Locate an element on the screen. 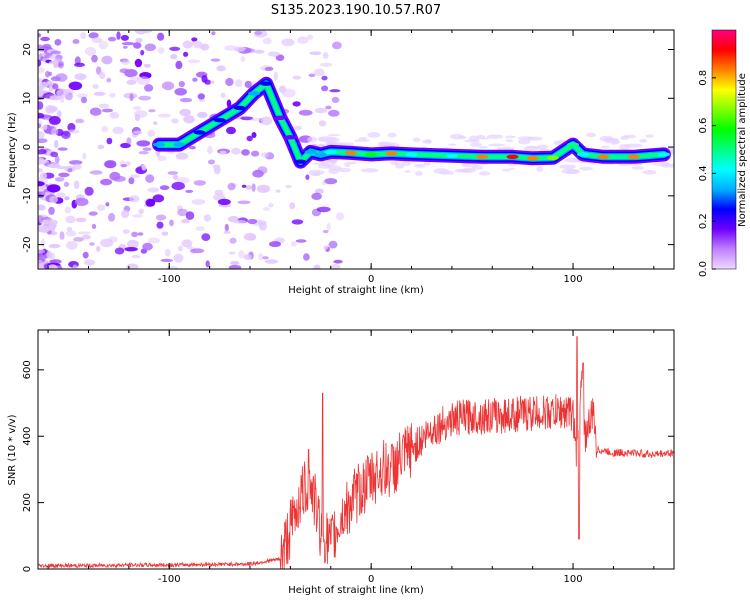 This screenshot has height=600, width=750. spectrogram-ylabel: Frequency (Hz) is located at coordinates (12, 150).